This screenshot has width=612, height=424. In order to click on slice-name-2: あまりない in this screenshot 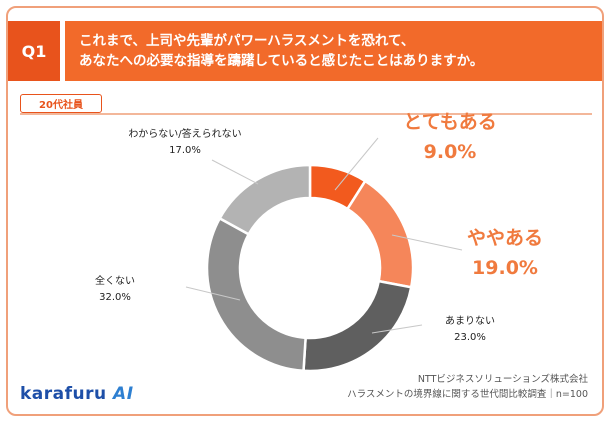, I will do `click(470, 321)`.